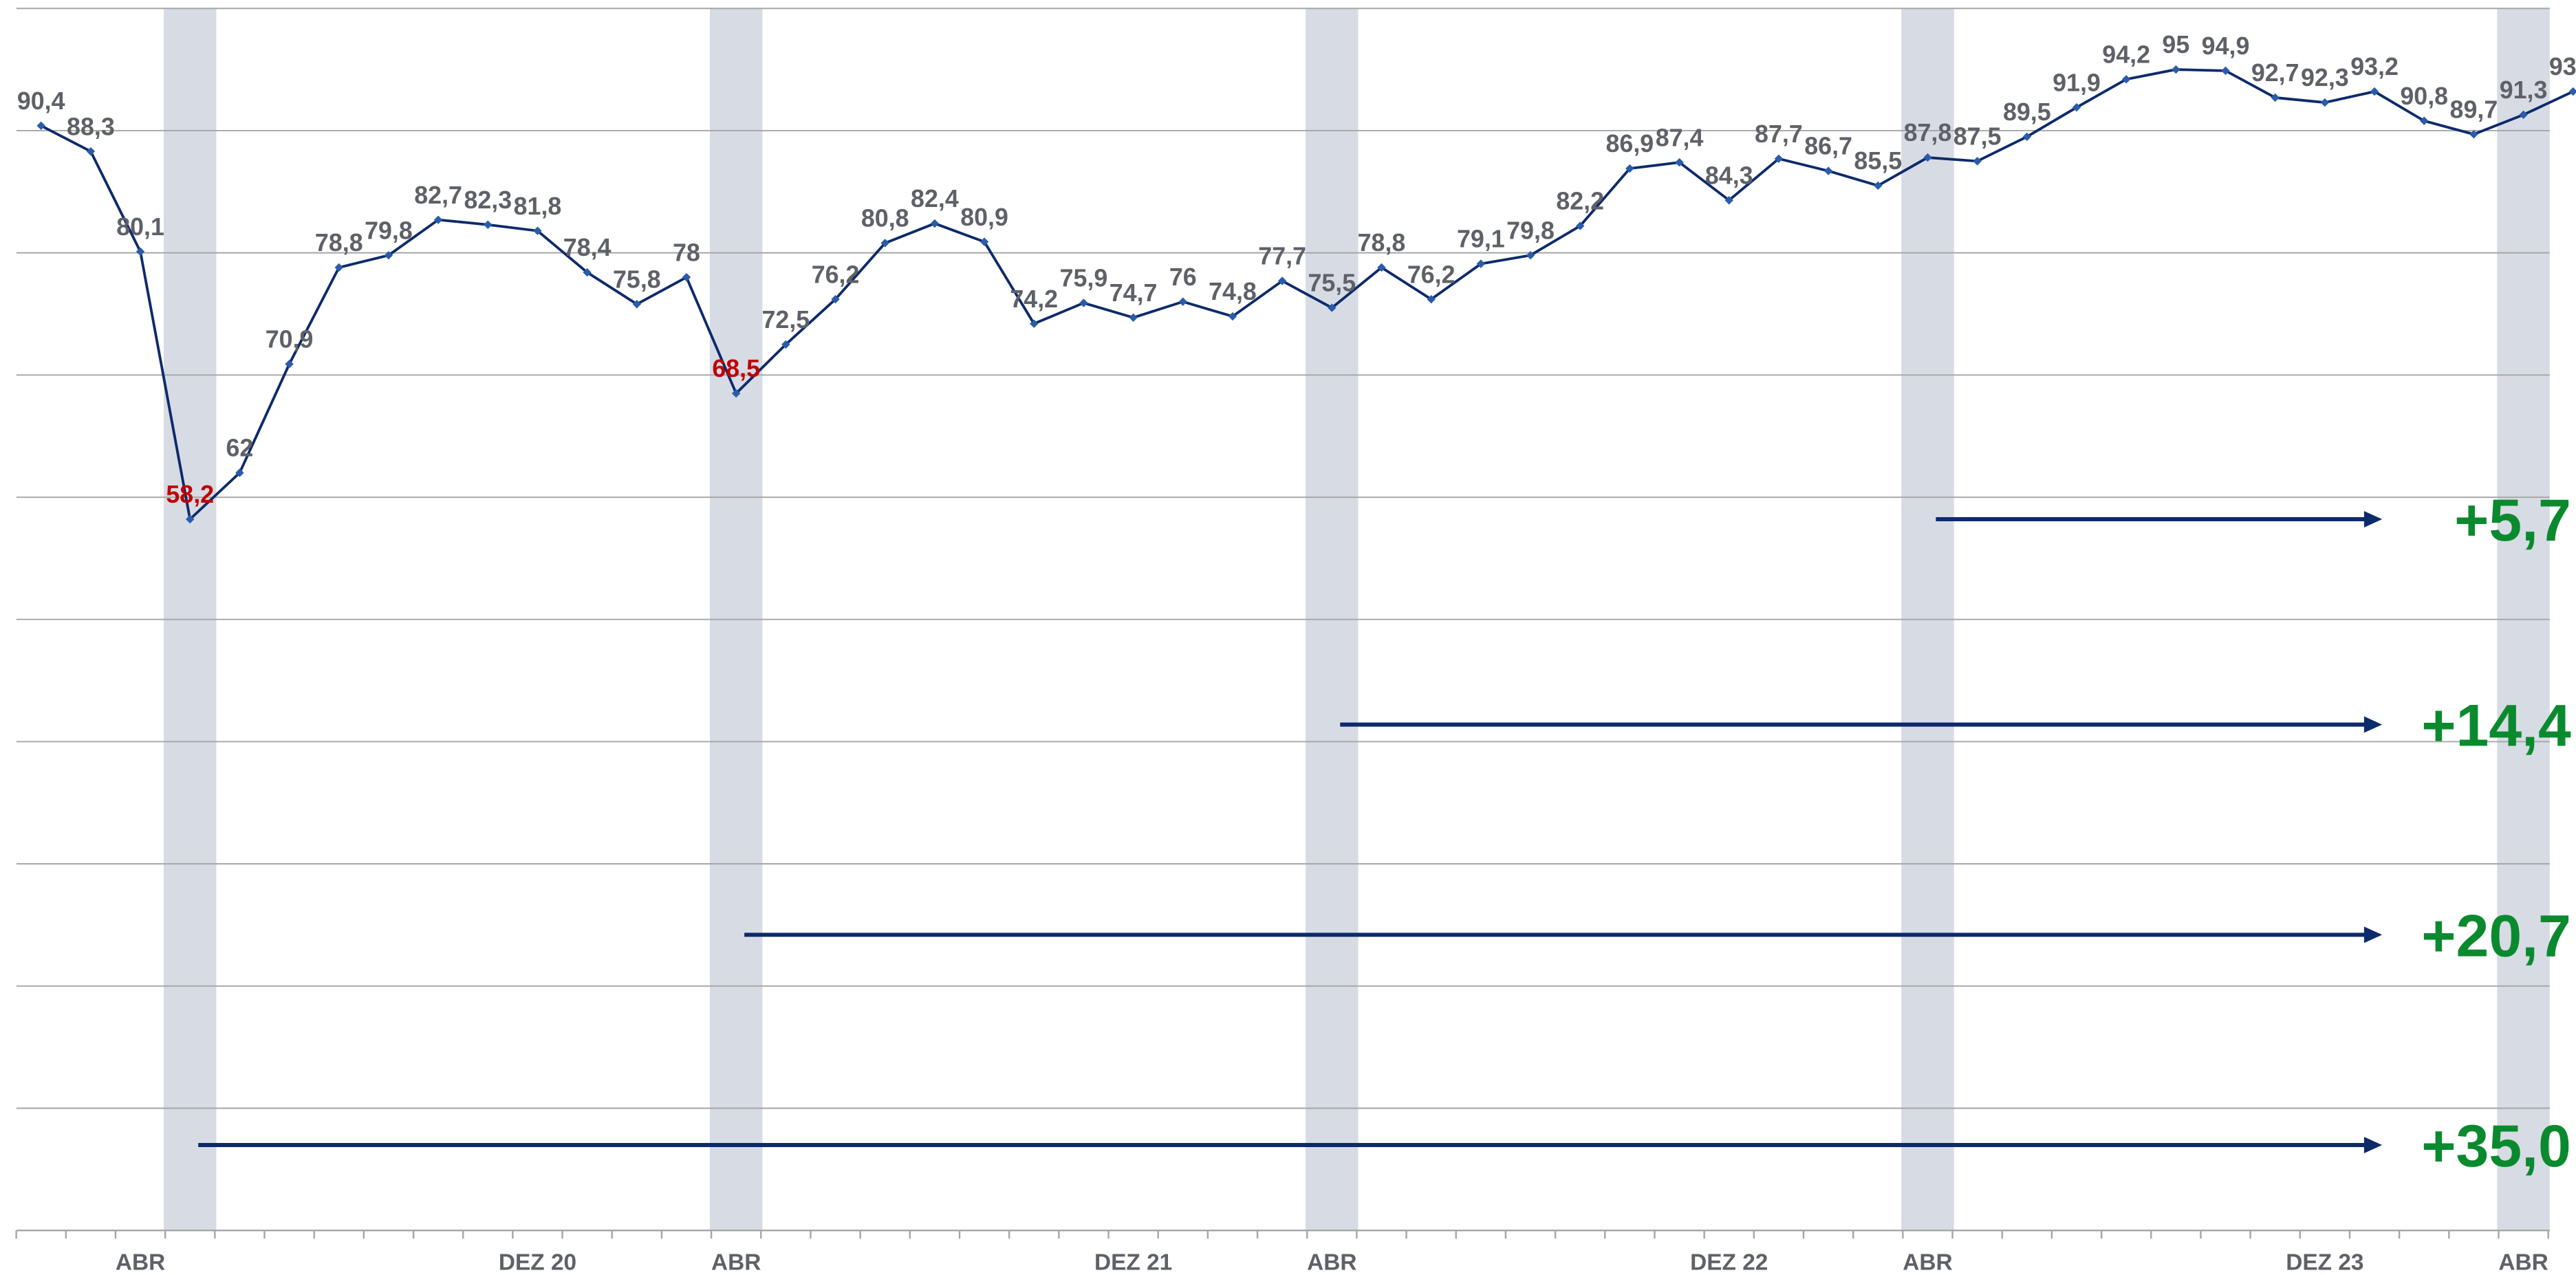 The width and height of the screenshot is (2576, 1275). What do you see at coordinates (2275, 73) in the screenshot?
I see `data-label: 92,7` at bounding box center [2275, 73].